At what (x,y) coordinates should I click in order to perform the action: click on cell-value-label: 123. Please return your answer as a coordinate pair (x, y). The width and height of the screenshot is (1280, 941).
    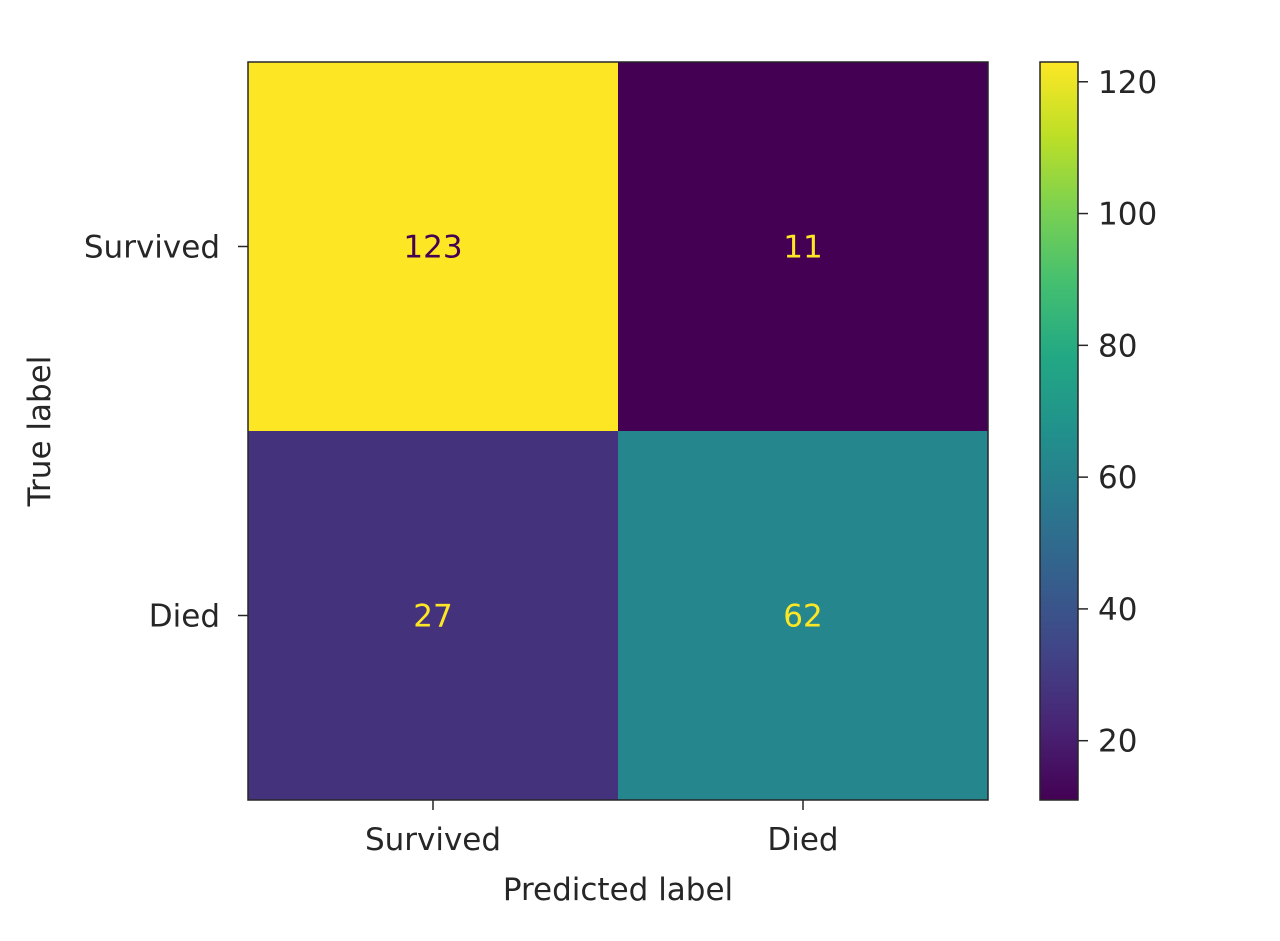
    Looking at the image, I should click on (432, 248).